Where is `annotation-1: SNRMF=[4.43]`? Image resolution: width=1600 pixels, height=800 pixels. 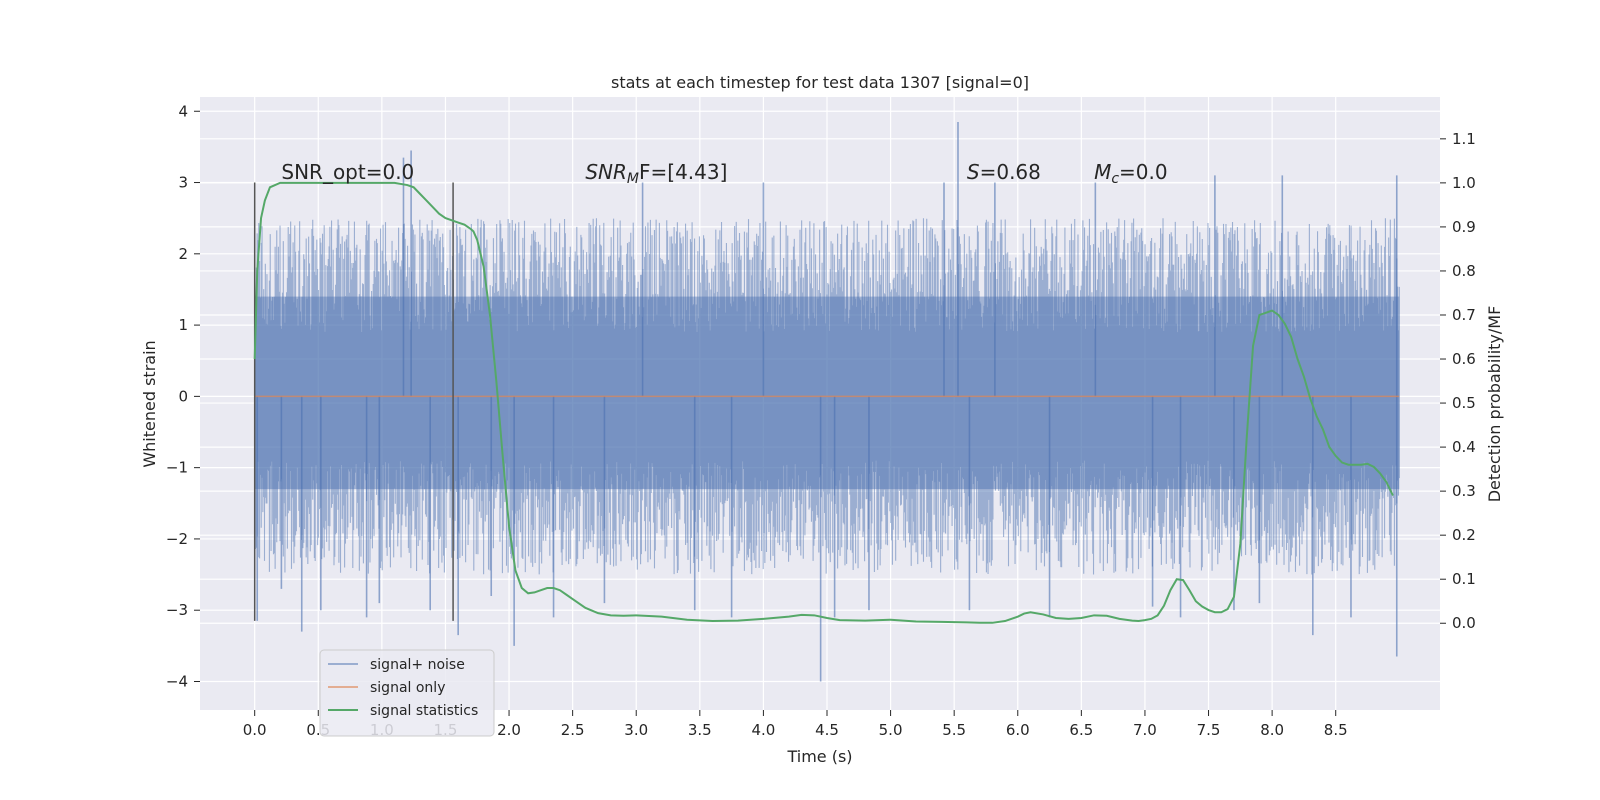 annotation-1: SNRMF=[4.43] is located at coordinates (656, 173).